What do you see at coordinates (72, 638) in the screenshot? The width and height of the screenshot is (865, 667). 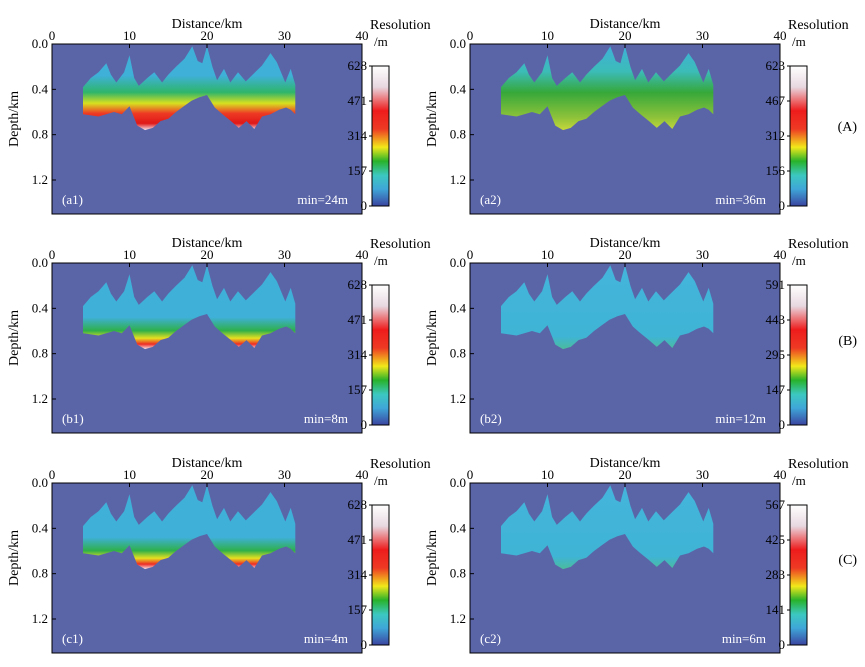 I see `panel-label: (c1)` at bounding box center [72, 638].